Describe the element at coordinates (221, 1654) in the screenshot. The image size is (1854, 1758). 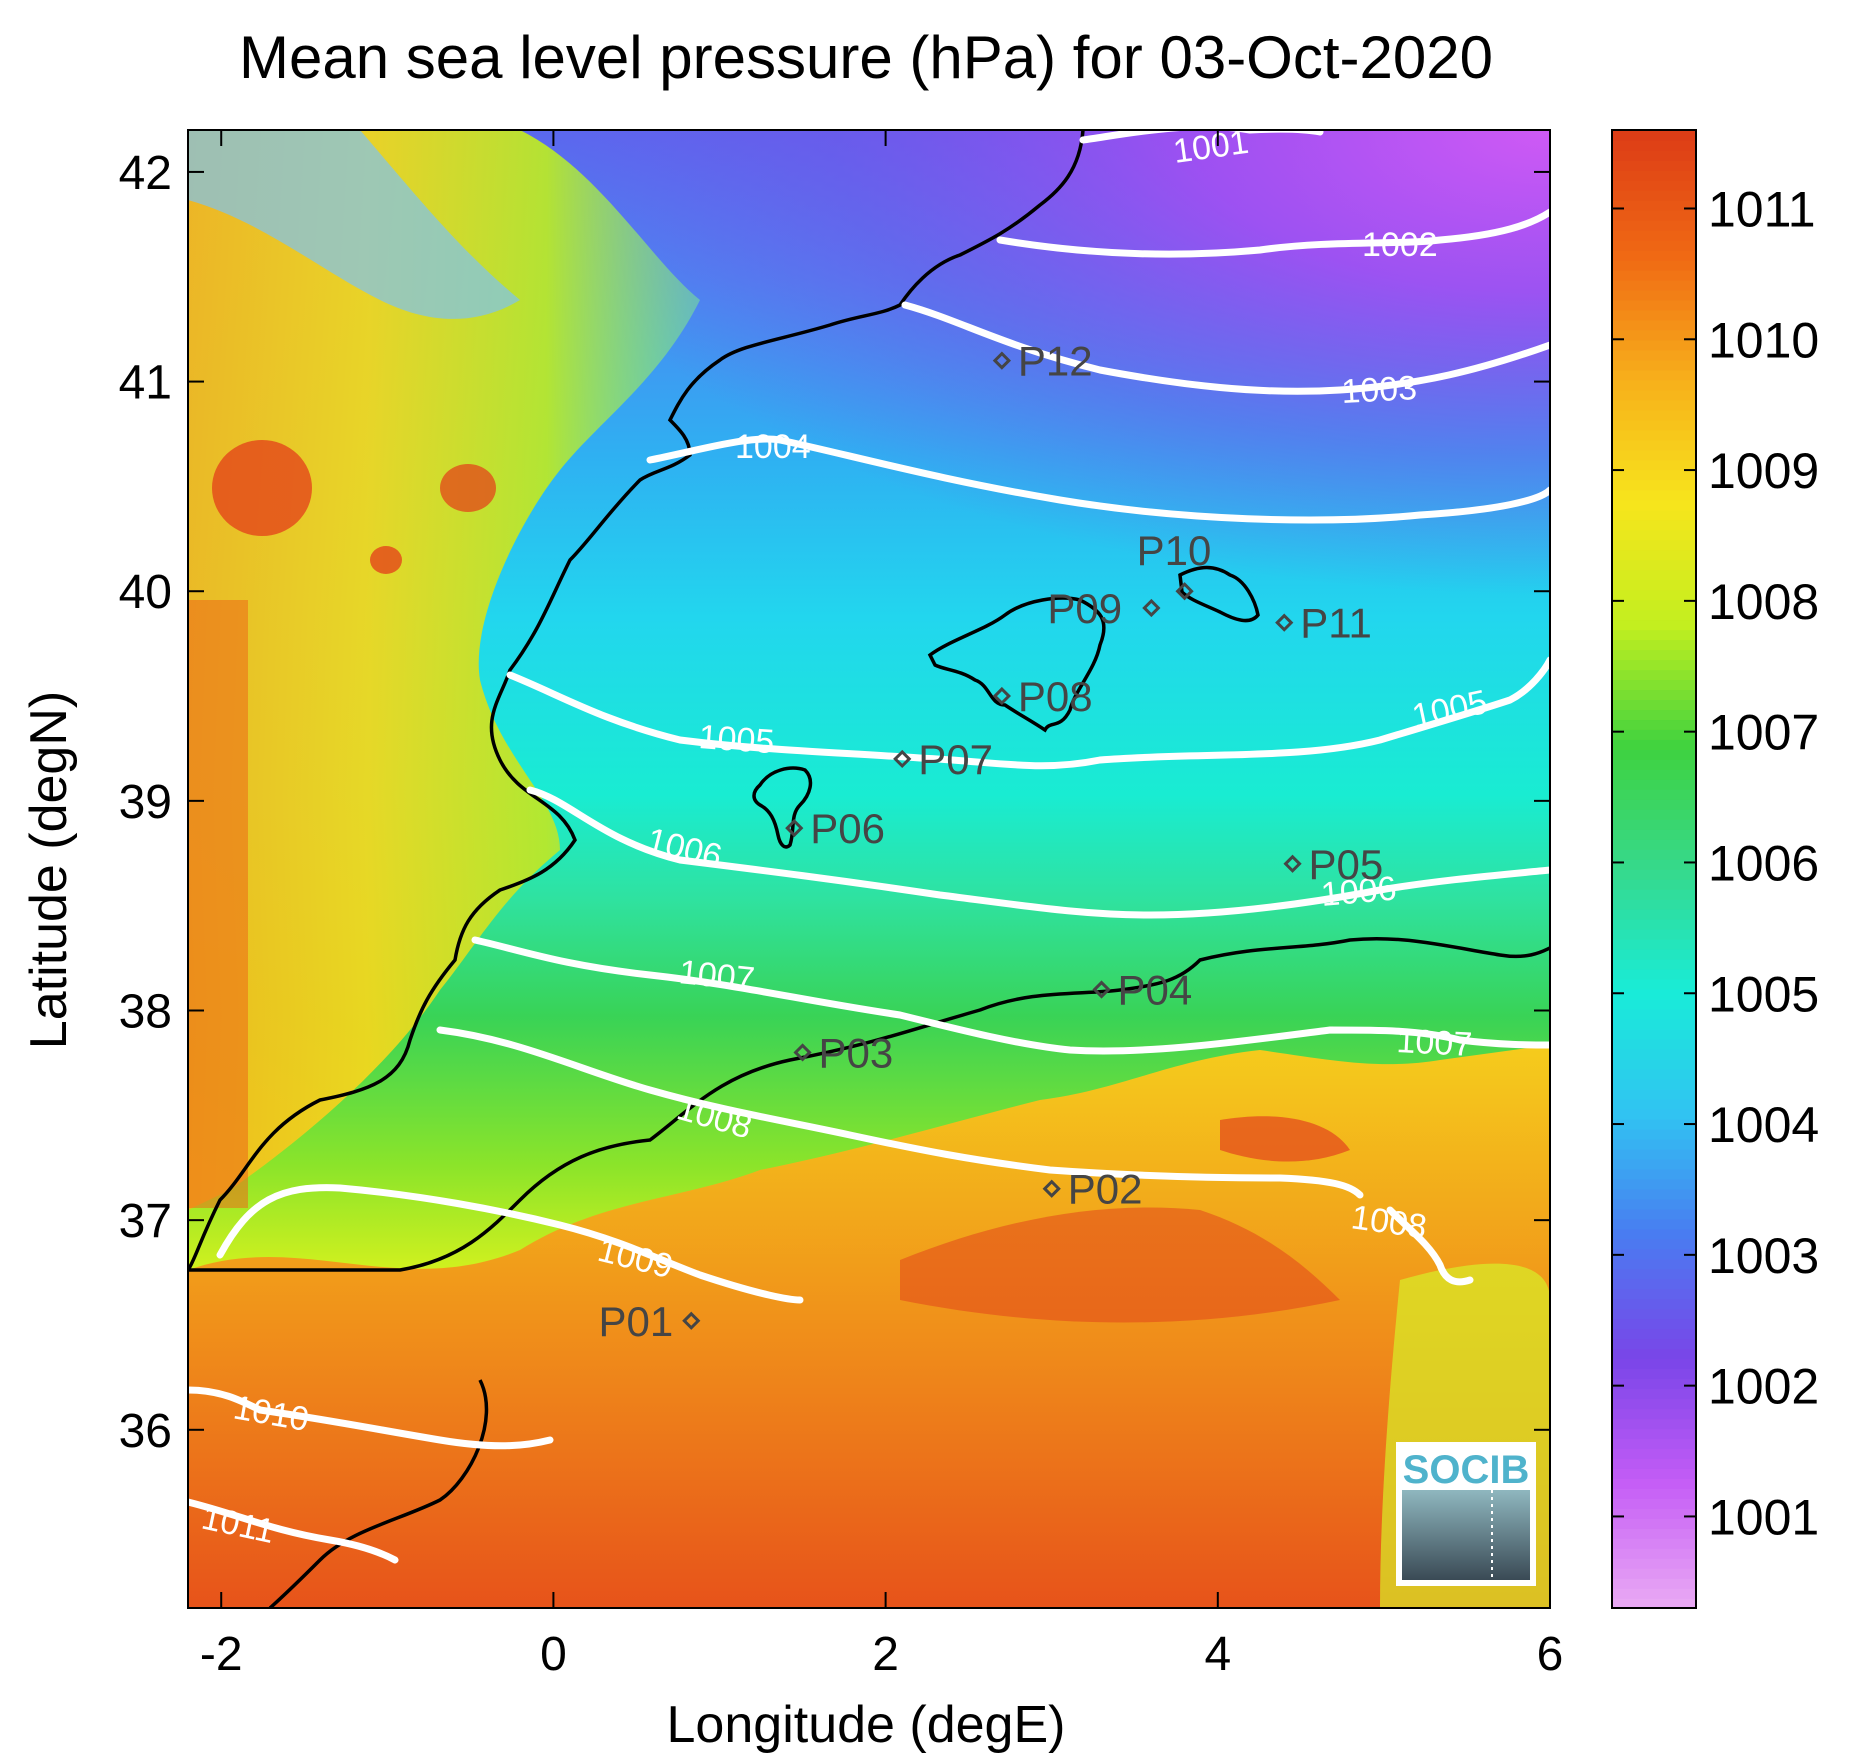
I see `x-tick-label: -2` at that location.